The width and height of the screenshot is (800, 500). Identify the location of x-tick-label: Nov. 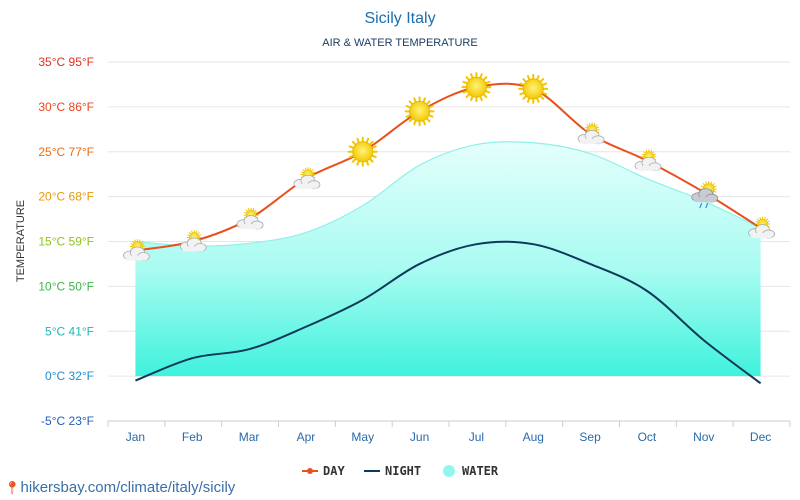
(703, 437).